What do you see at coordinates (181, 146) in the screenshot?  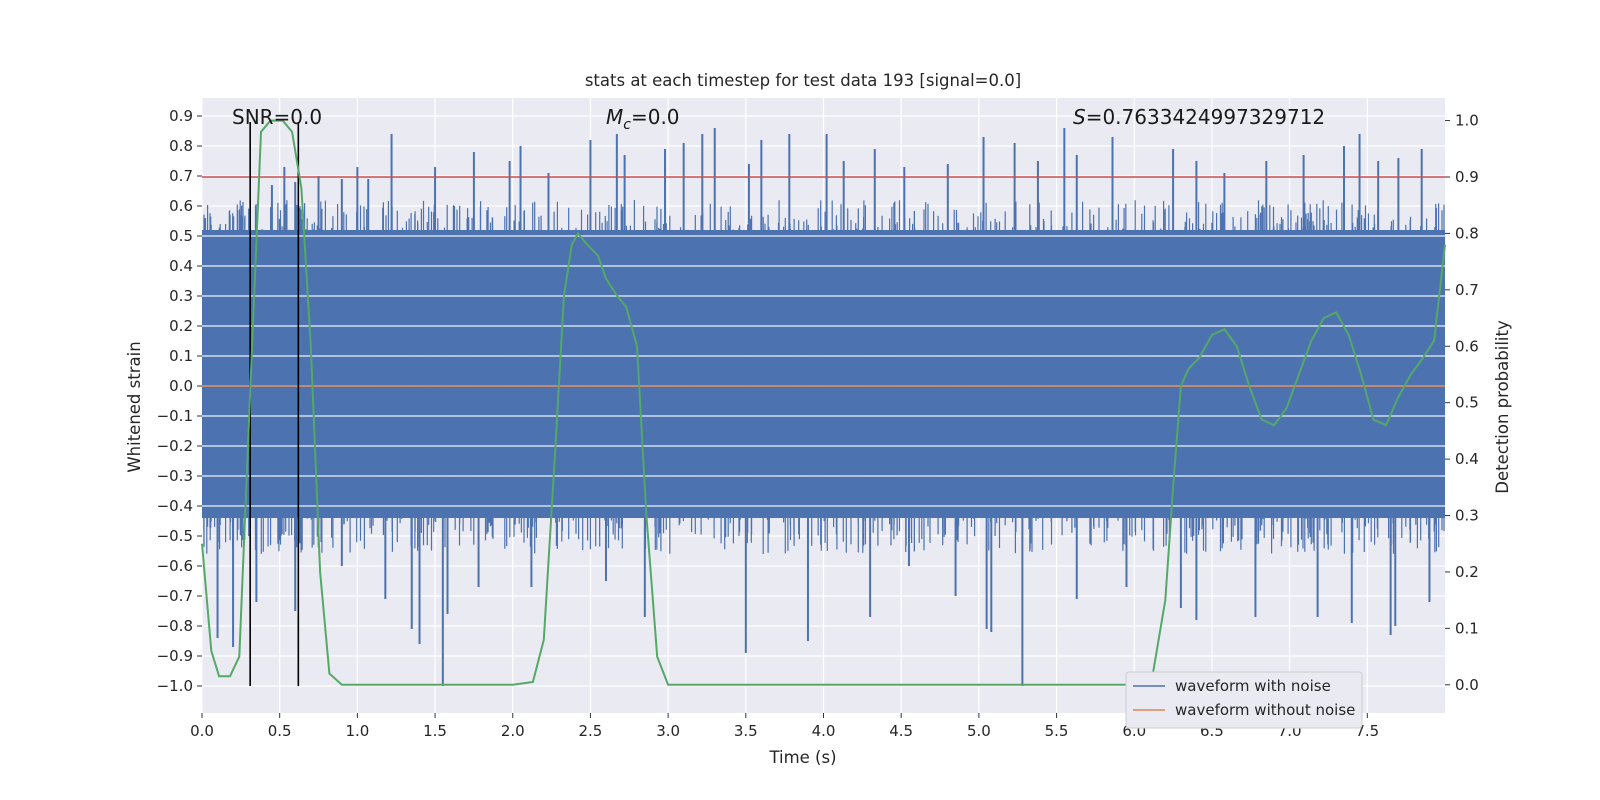 I see `y-left-tick-label: 0.8` at bounding box center [181, 146].